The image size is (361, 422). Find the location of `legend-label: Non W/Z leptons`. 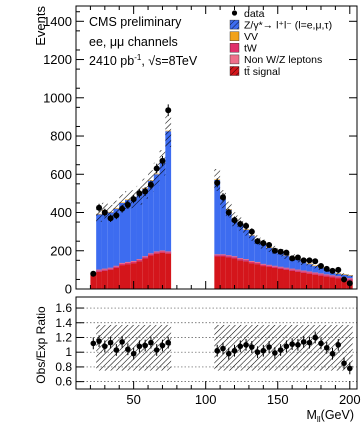

legend-label: Non W/Z leptons is located at coordinates (283, 60).